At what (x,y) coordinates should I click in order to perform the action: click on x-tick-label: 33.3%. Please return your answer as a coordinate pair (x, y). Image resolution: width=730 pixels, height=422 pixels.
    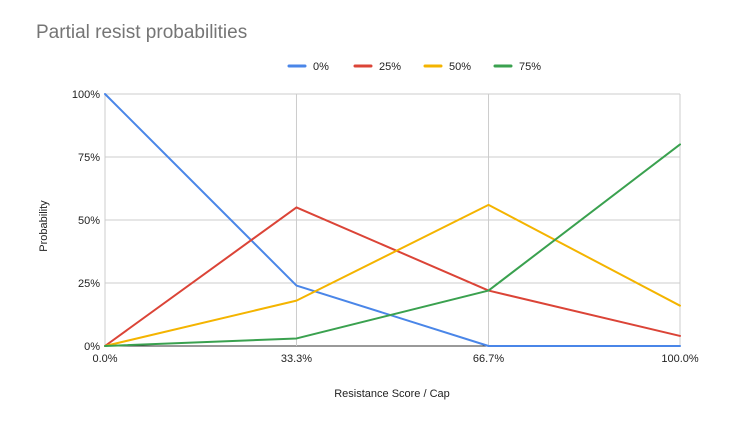
    Looking at the image, I should click on (296, 359).